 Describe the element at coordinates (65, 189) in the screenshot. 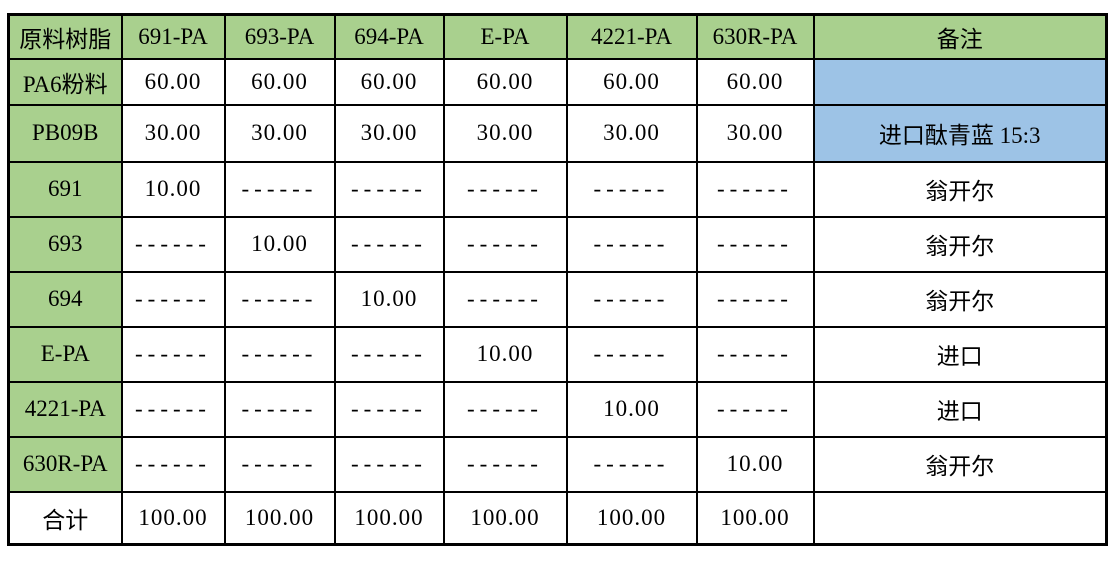

I see `row-label: 691` at that location.